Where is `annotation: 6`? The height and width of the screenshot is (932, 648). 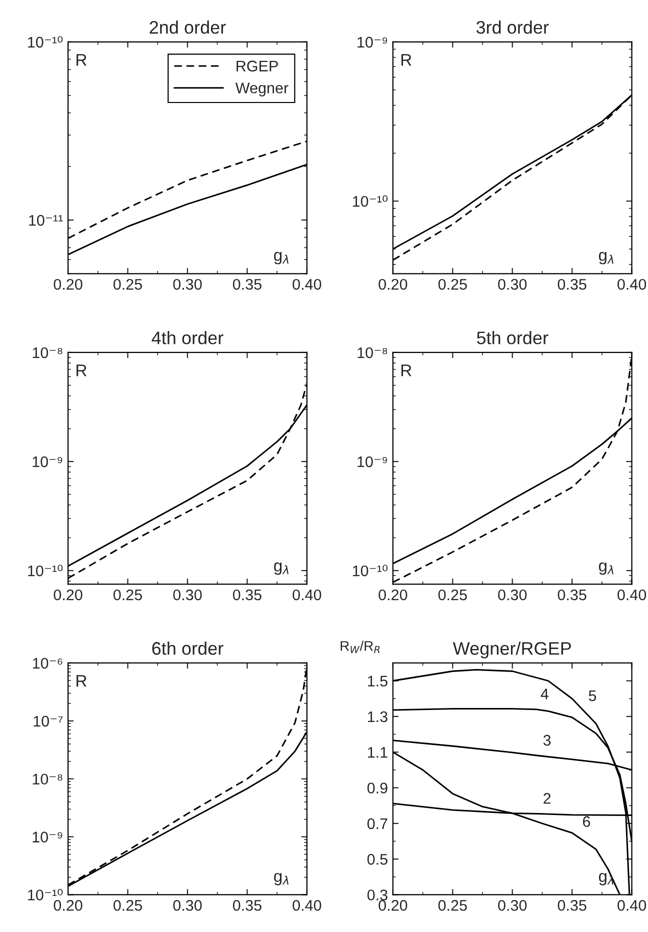 annotation: 6 is located at coordinates (586, 821).